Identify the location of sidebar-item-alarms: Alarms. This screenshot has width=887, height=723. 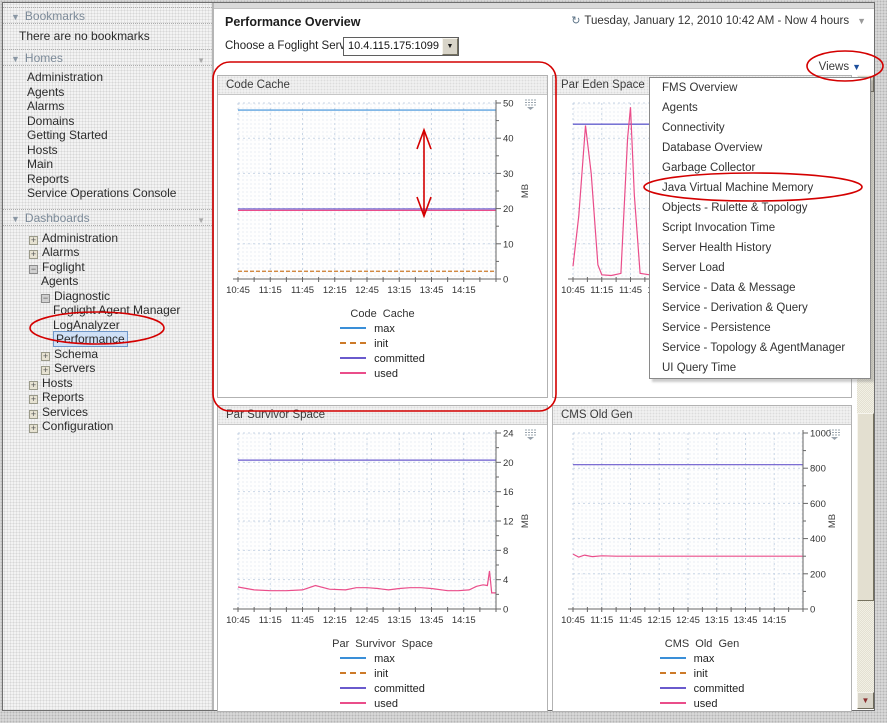
(46, 106).